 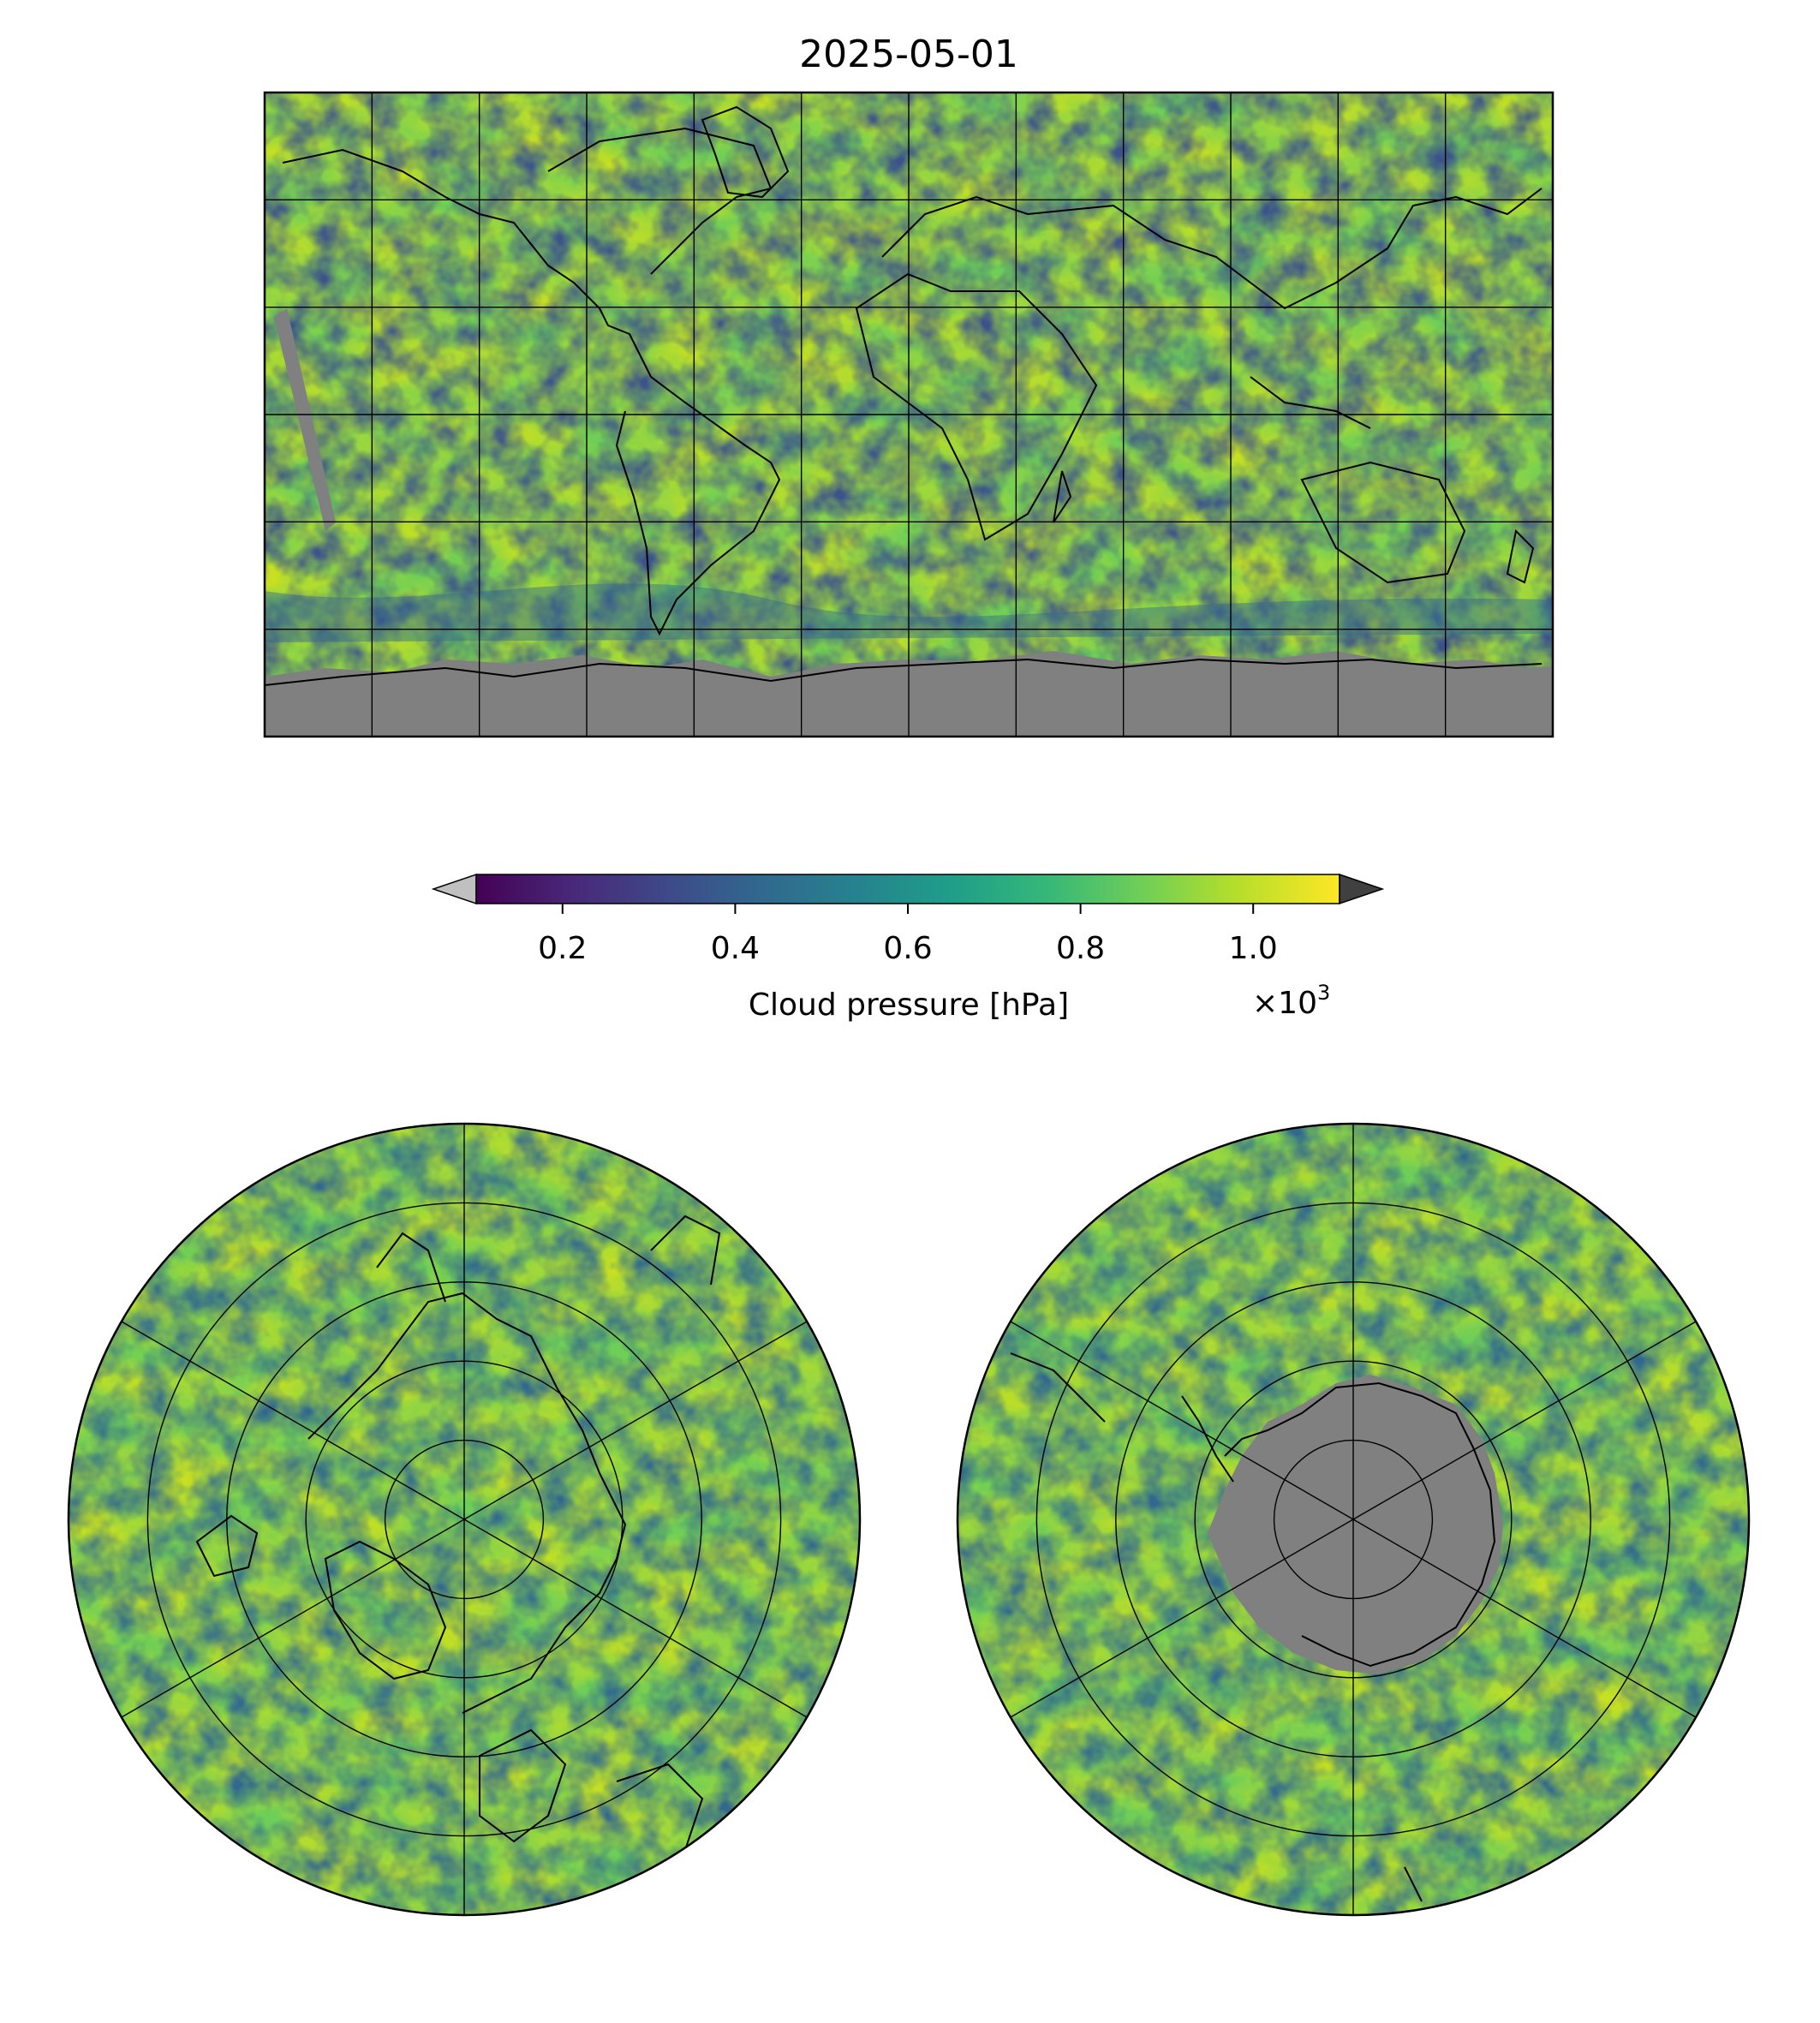 What do you see at coordinates (305, 419) in the screenshot?
I see `missing-data-swath` at bounding box center [305, 419].